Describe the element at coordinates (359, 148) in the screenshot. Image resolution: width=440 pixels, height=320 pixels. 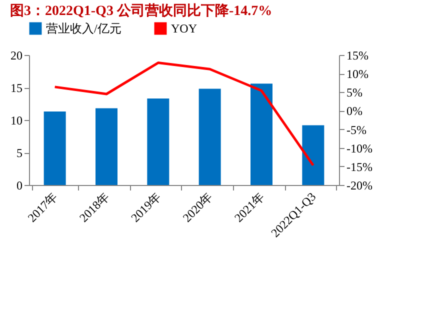
I see `y2-tick-label: -10%` at that location.